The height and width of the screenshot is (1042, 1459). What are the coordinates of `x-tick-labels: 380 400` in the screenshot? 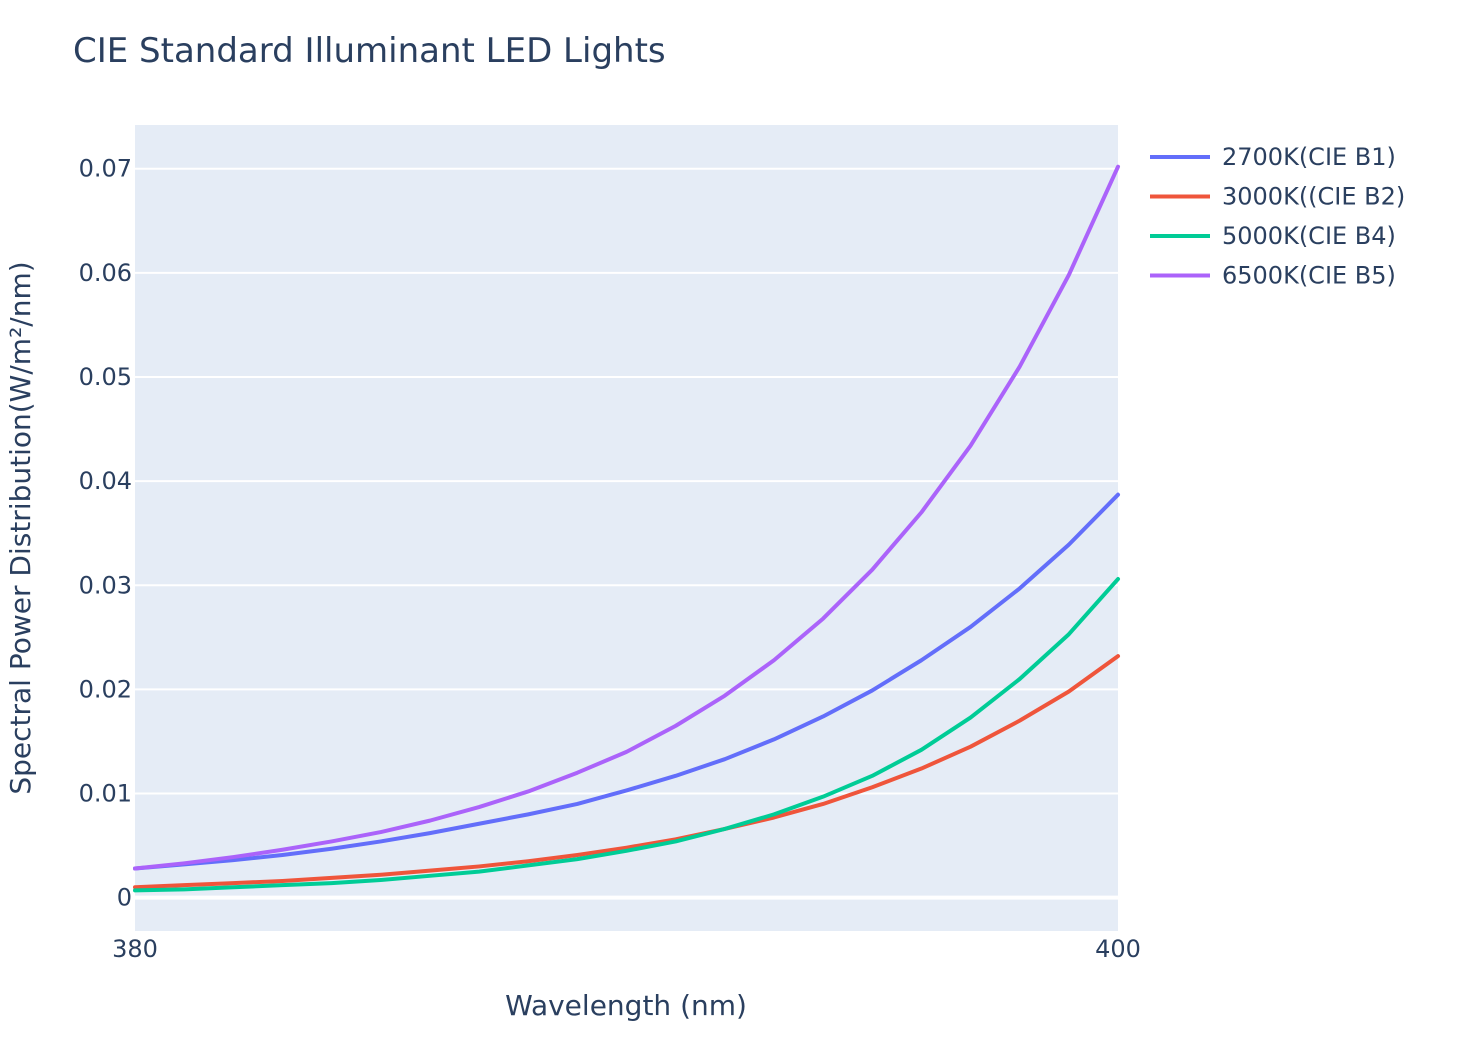 It's located at (626, 949).